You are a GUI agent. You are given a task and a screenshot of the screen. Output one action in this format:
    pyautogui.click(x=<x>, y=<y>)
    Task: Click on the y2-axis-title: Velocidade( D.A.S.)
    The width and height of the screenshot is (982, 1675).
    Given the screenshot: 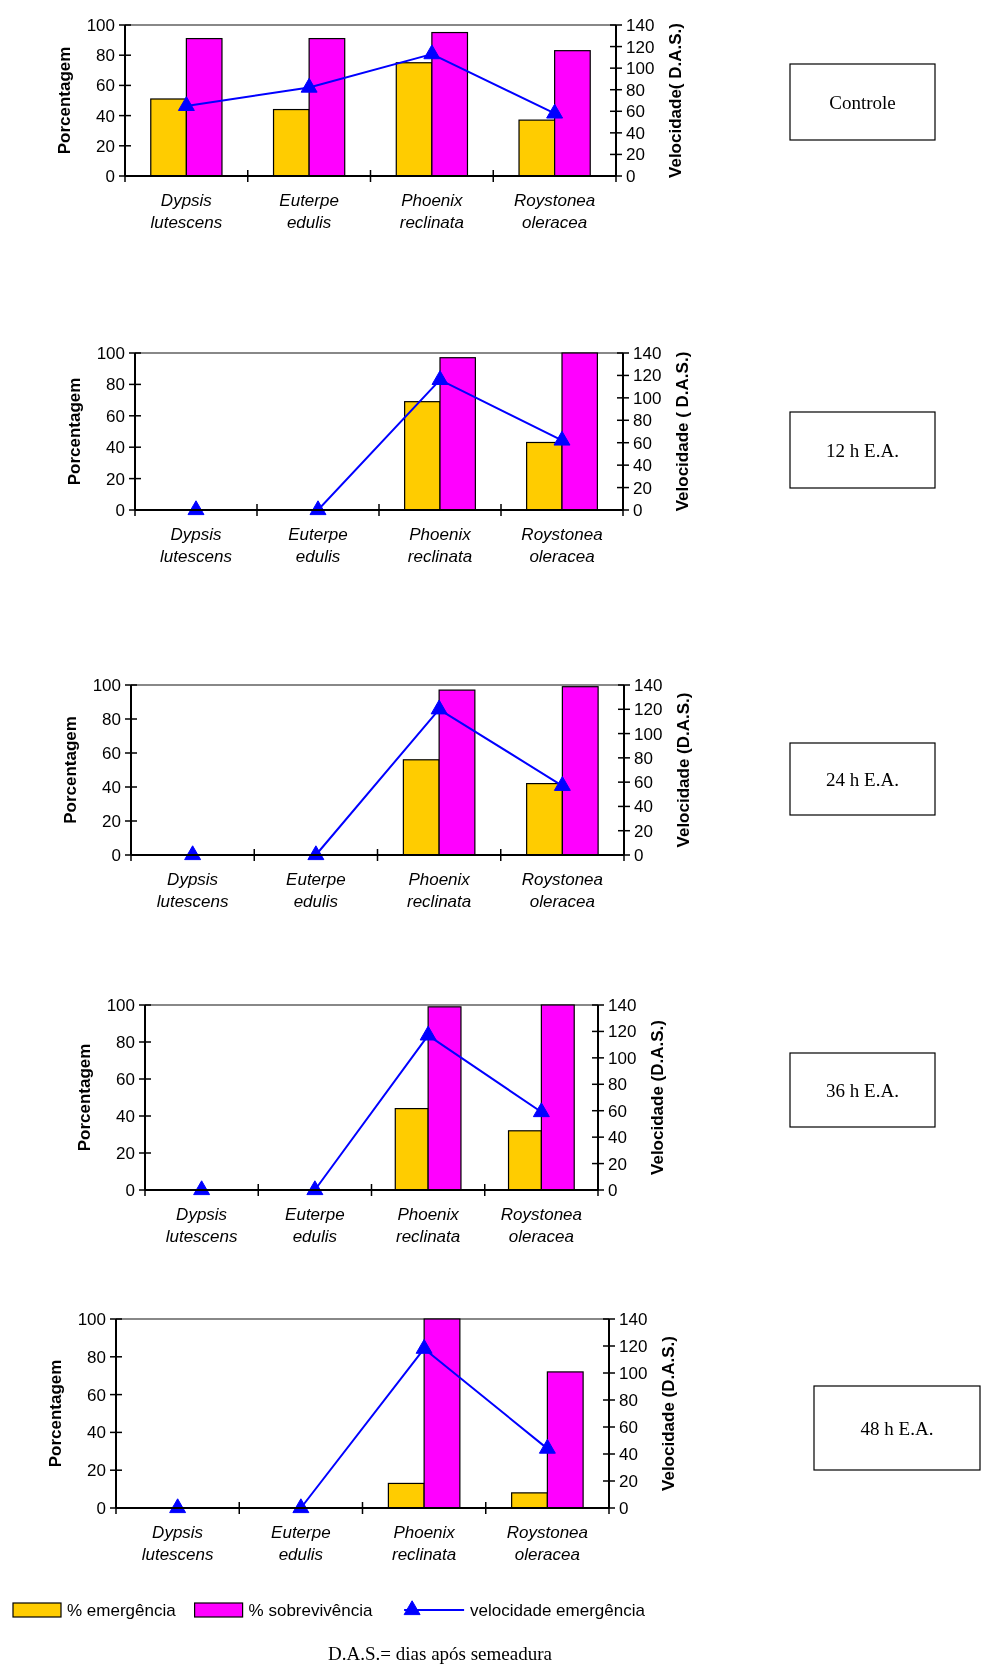 What is the action you would take?
    pyautogui.click(x=675, y=100)
    